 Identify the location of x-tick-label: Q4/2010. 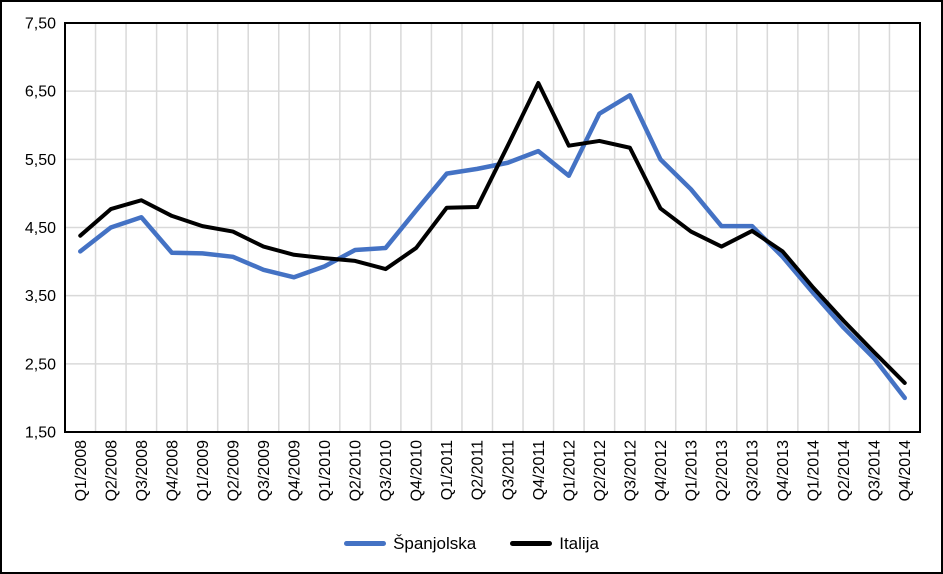
(417, 470).